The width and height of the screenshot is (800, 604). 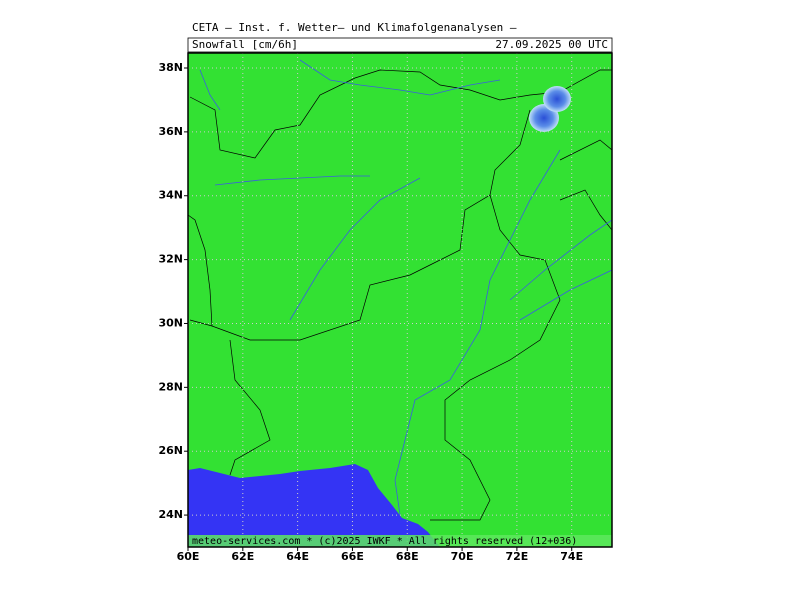 I want to click on y-tick-label: 38N, so click(x=170, y=67).